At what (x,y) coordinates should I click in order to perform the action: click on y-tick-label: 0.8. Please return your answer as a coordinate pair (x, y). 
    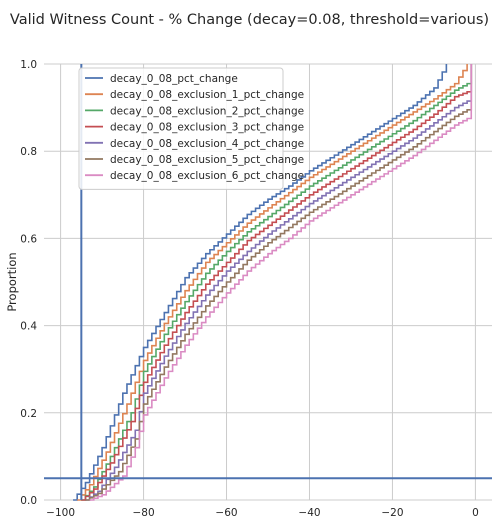
    Looking at the image, I should click on (28, 152).